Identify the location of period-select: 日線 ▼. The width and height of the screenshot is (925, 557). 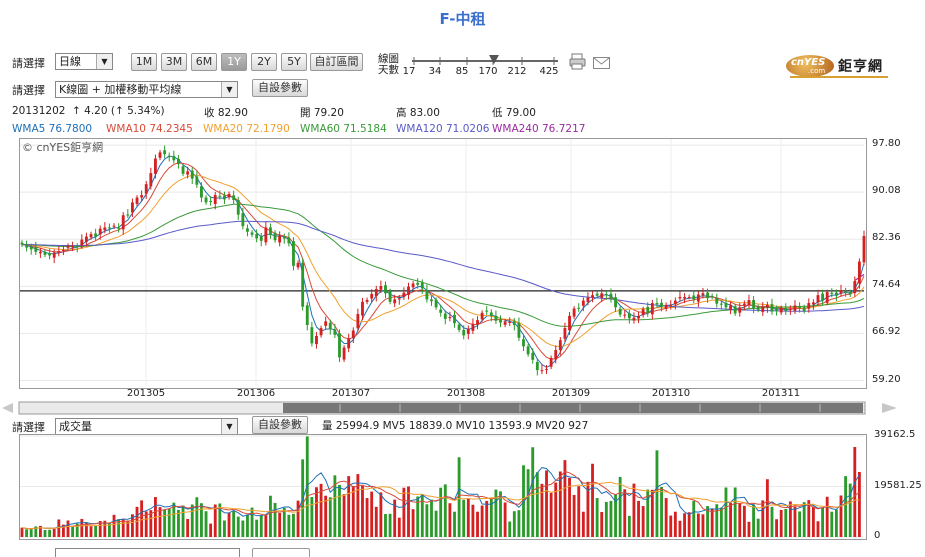
(84, 61).